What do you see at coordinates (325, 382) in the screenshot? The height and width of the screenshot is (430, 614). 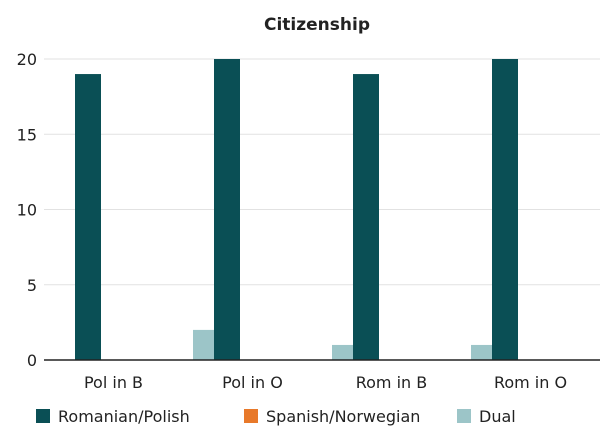 I see `x-tick-labels: Pol in B Pol in O Rom in B Rom in O` at bounding box center [325, 382].